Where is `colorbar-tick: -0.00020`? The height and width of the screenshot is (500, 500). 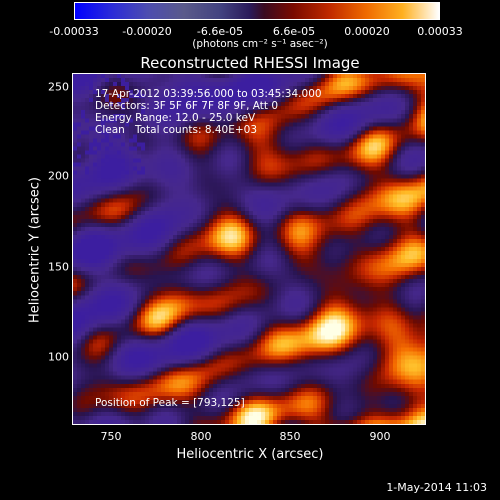
colorbar-tick: -0.00020 is located at coordinates (147, 31).